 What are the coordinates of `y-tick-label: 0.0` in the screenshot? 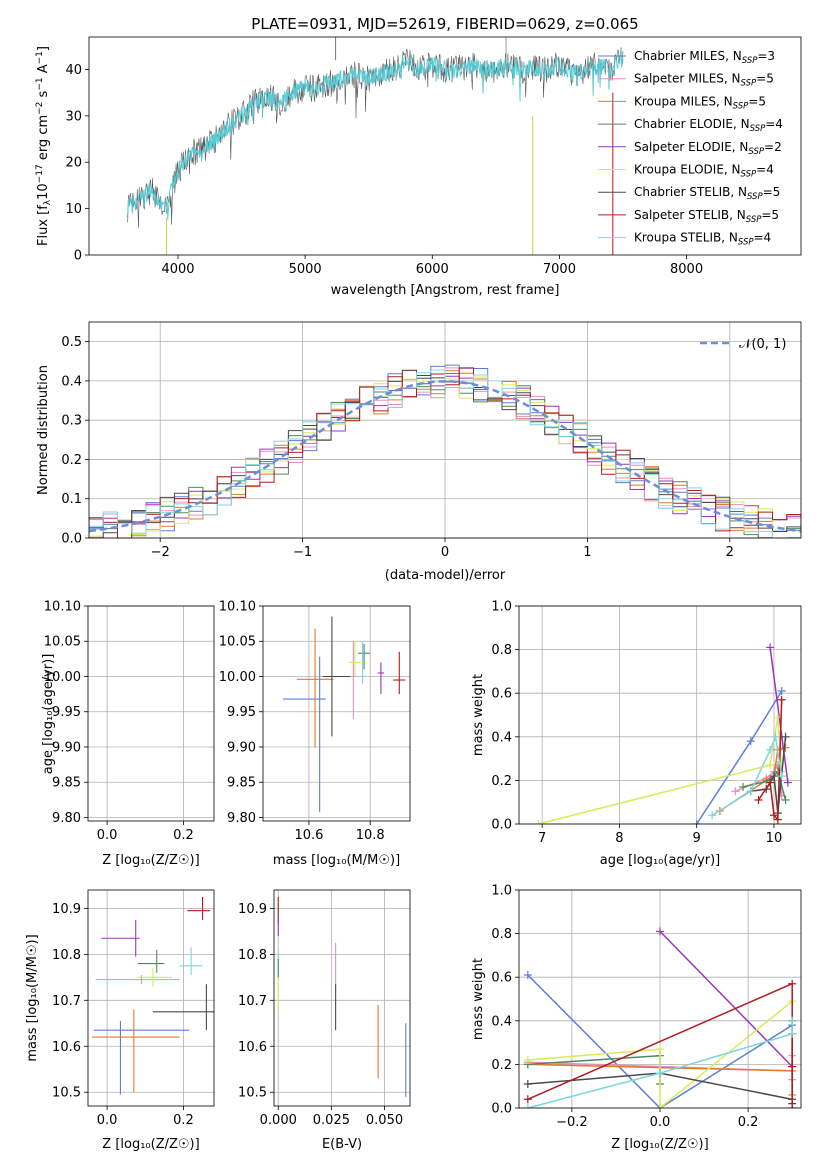 It's located at (71, 539).